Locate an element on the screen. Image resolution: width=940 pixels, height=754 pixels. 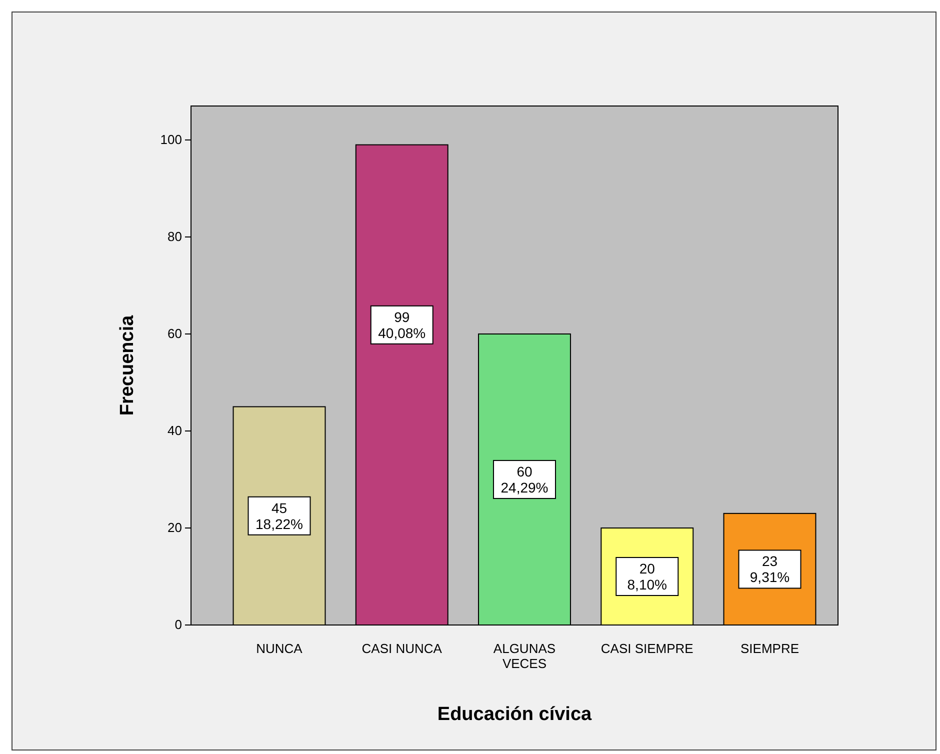
x-tick-label: SIEMPRE is located at coordinates (770, 648).